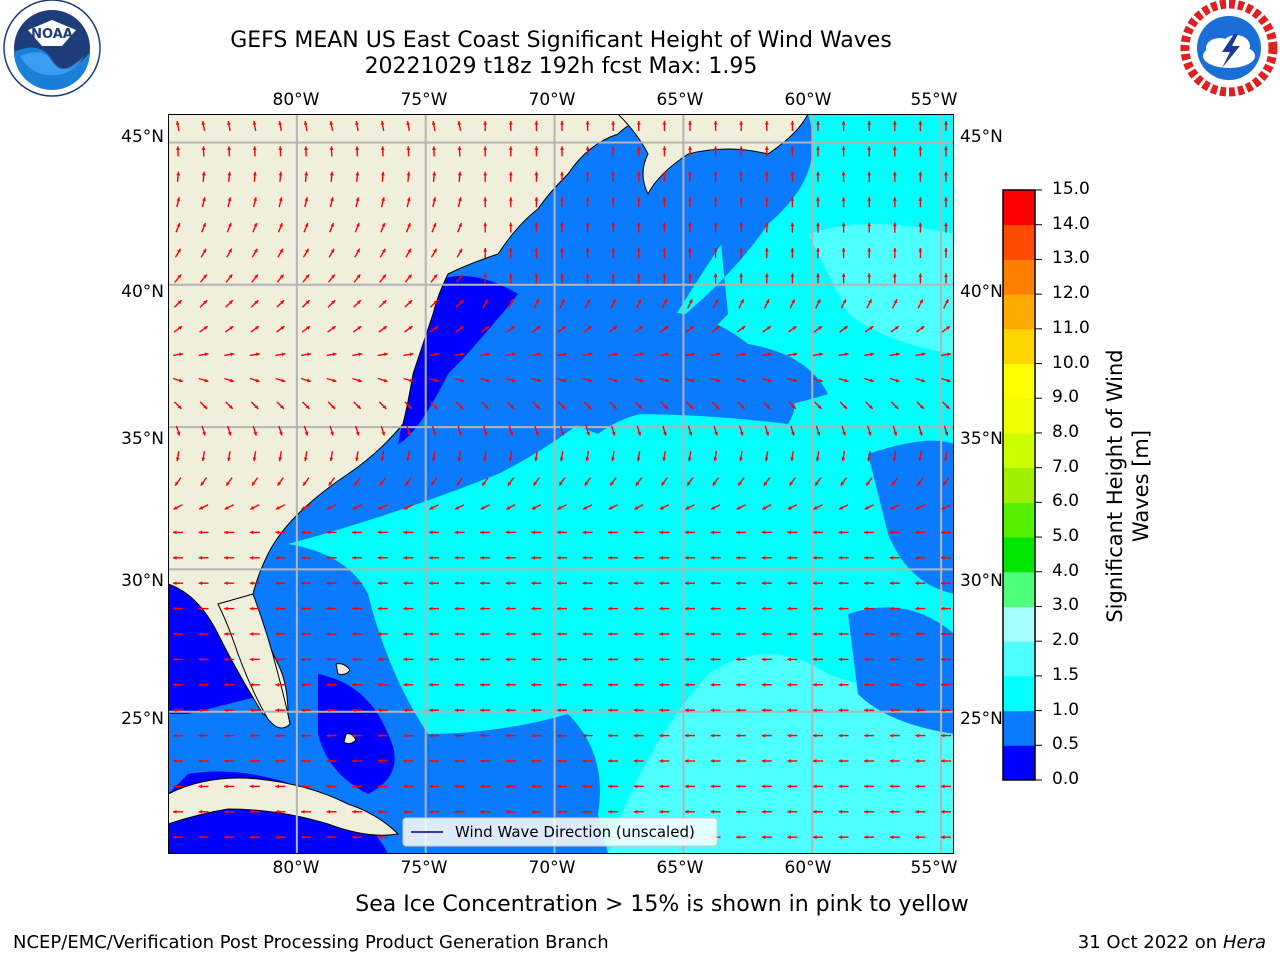  What do you see at coordinates (296, 868) in the screenshot?
I see `lon-label-bottom: 80°W` at bounding box center [296, 868].